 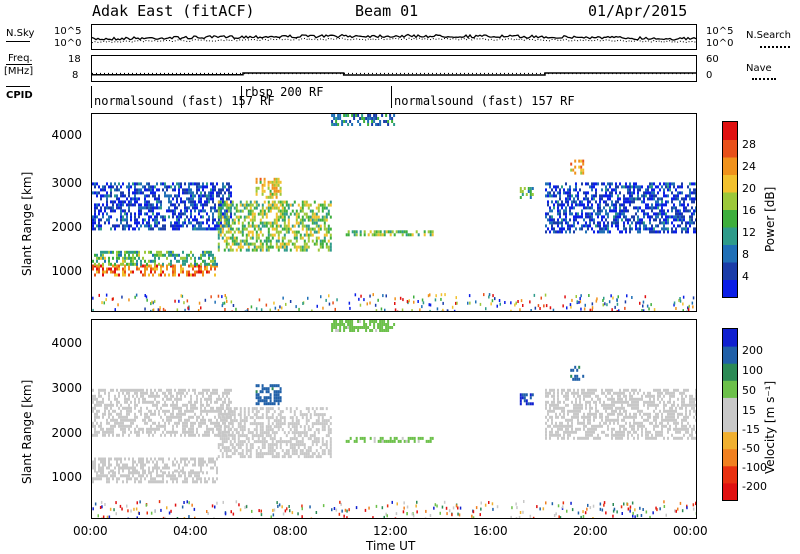 What do you see at coordinates (363, 120) in the screenshot?
I see `echo-region` at bounding box center [363, 120].